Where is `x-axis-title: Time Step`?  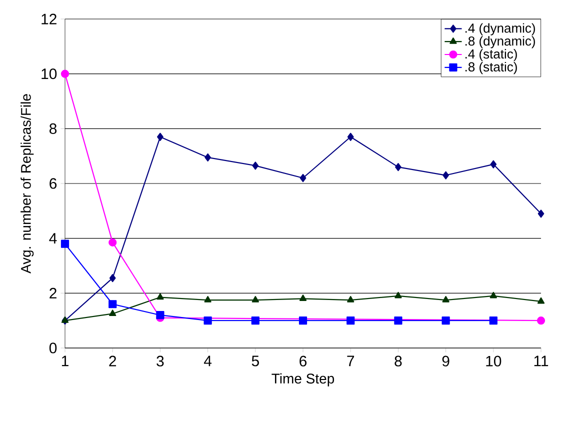
x-axis-title: Time Step is located at coordinates (303, 379).